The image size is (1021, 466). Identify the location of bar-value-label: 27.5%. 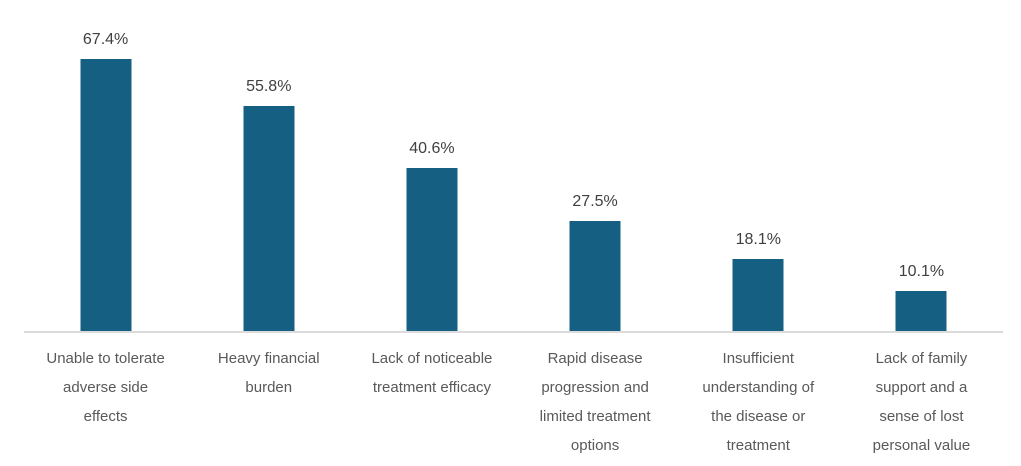
(595, 201).